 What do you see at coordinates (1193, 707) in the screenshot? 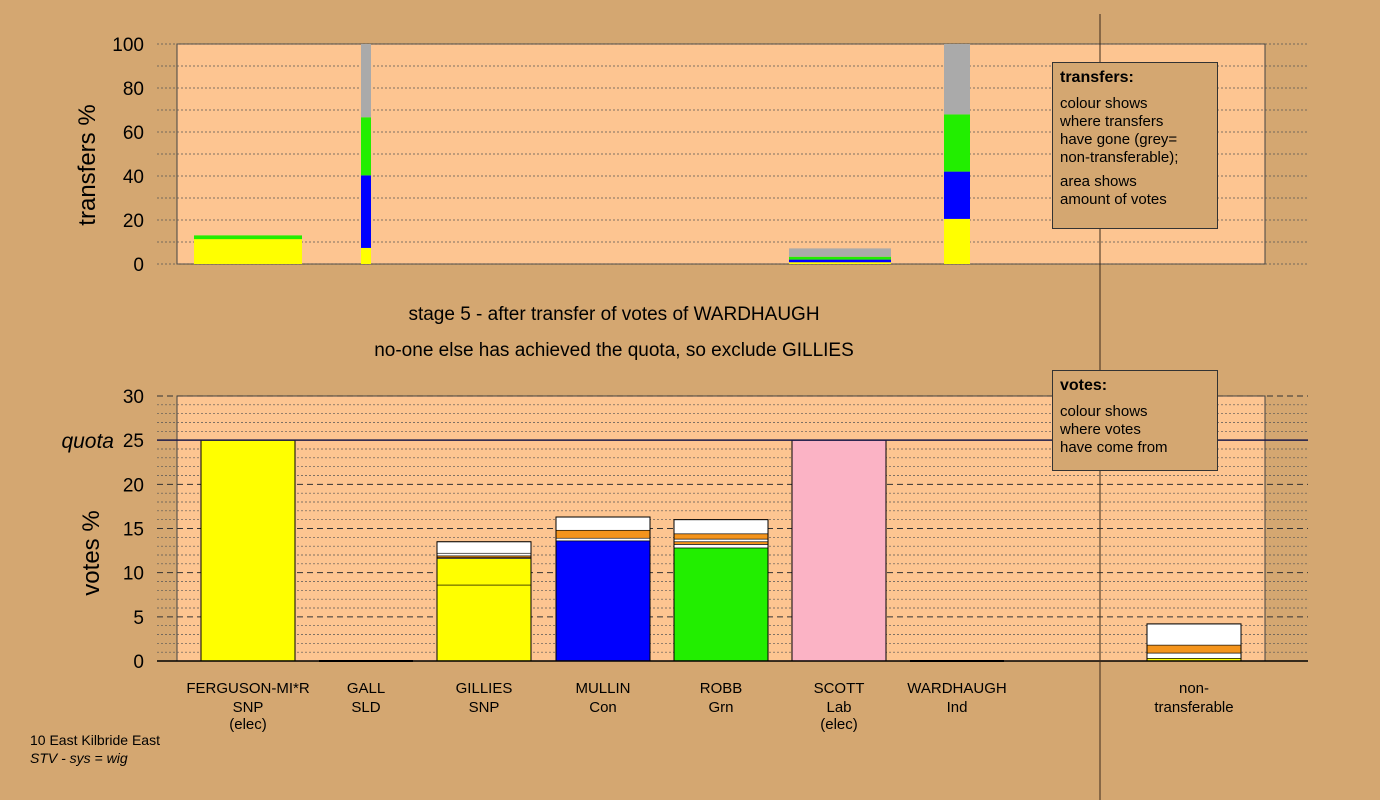
I see `non-transferable-label: transferable` at bounding box center [1193, 707].